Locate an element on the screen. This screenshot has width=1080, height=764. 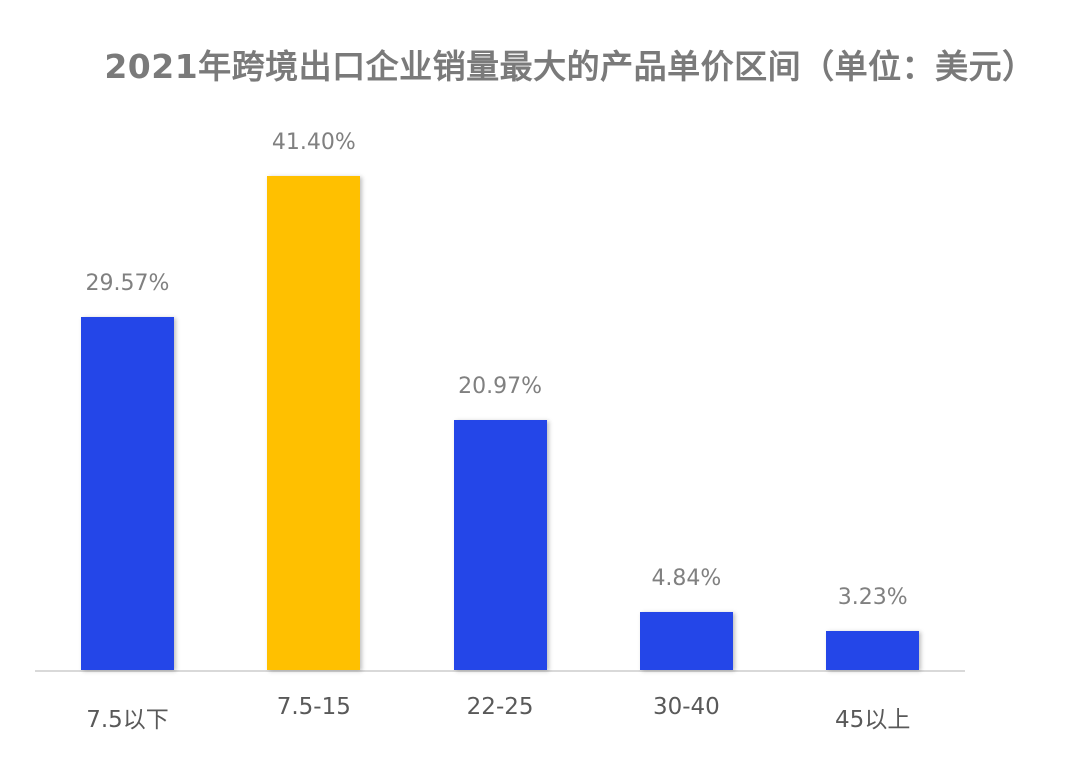
data-label: 4.84% is located at coordinates (686, 579).